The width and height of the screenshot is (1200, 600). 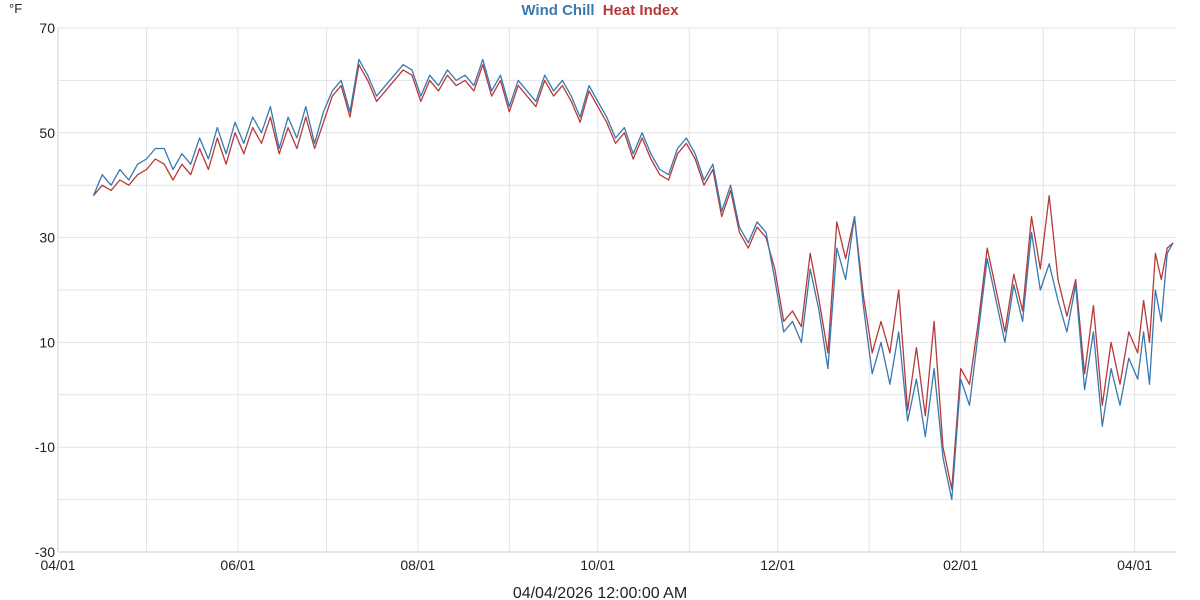 I want to click on y-tick-label: 50, so click(x=47, y=133).